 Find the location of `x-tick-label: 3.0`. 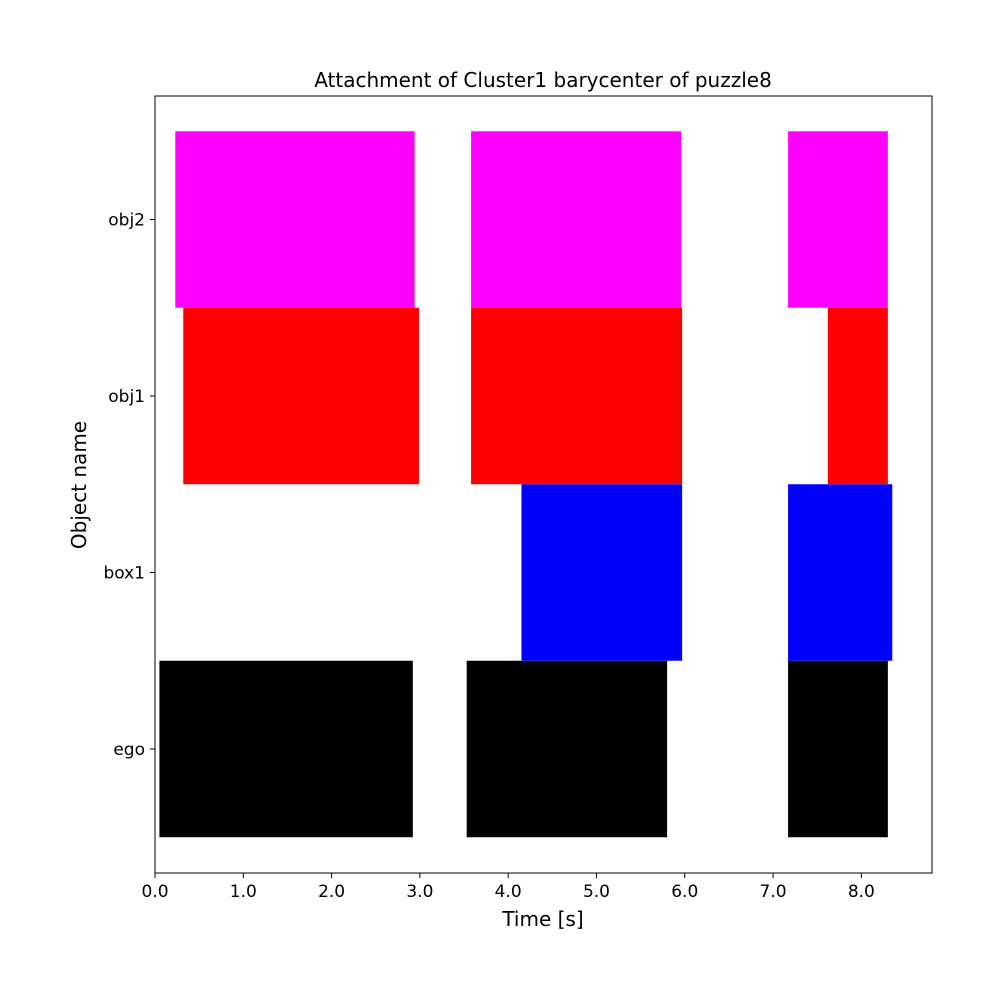

x-tick-label: 3.0 is located at coordinates (419, 892).